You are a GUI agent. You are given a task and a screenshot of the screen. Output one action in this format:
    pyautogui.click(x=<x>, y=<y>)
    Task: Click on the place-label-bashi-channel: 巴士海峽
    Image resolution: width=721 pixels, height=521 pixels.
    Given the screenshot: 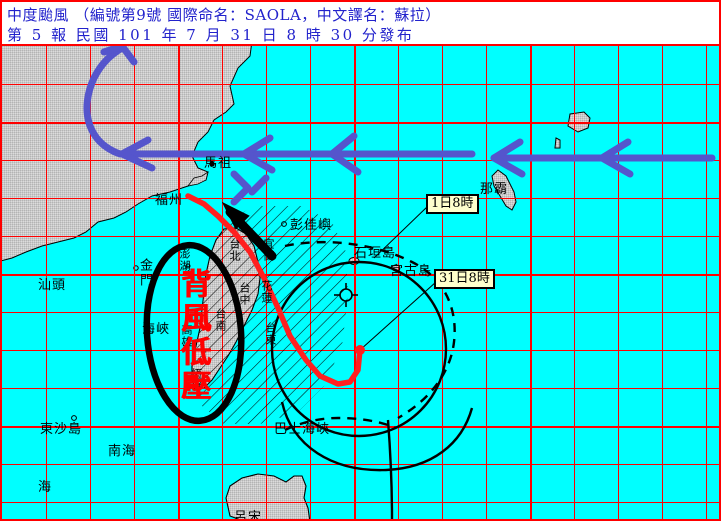 What is the action you would take?
    pyautogui.click(x=302, y=429)
    